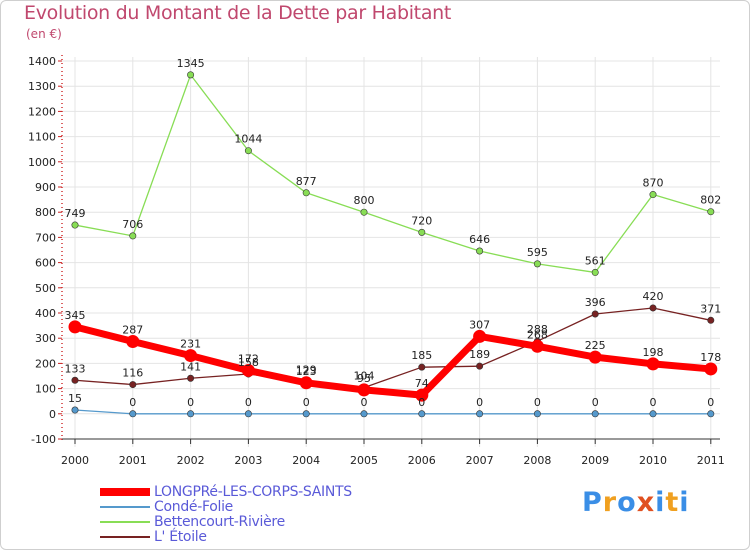  Describe the element at coordinates (133, 460) in the screenshot. I see `x-tick-label: 2001` at that location.